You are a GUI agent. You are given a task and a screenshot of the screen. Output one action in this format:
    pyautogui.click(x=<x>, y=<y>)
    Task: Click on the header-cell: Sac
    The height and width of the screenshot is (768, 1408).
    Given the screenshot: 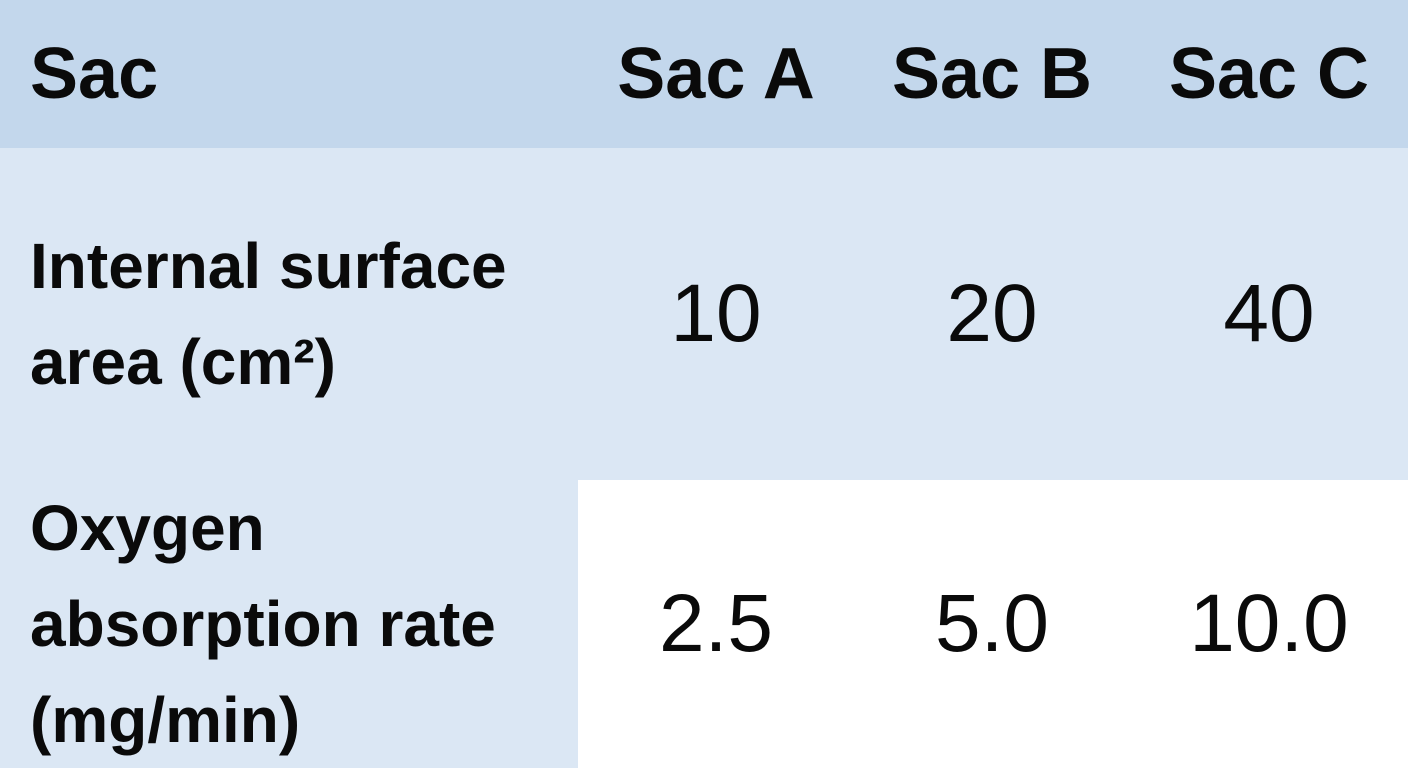 What is the action you would take?
    pyautogui.click(x=290, y=75)
    